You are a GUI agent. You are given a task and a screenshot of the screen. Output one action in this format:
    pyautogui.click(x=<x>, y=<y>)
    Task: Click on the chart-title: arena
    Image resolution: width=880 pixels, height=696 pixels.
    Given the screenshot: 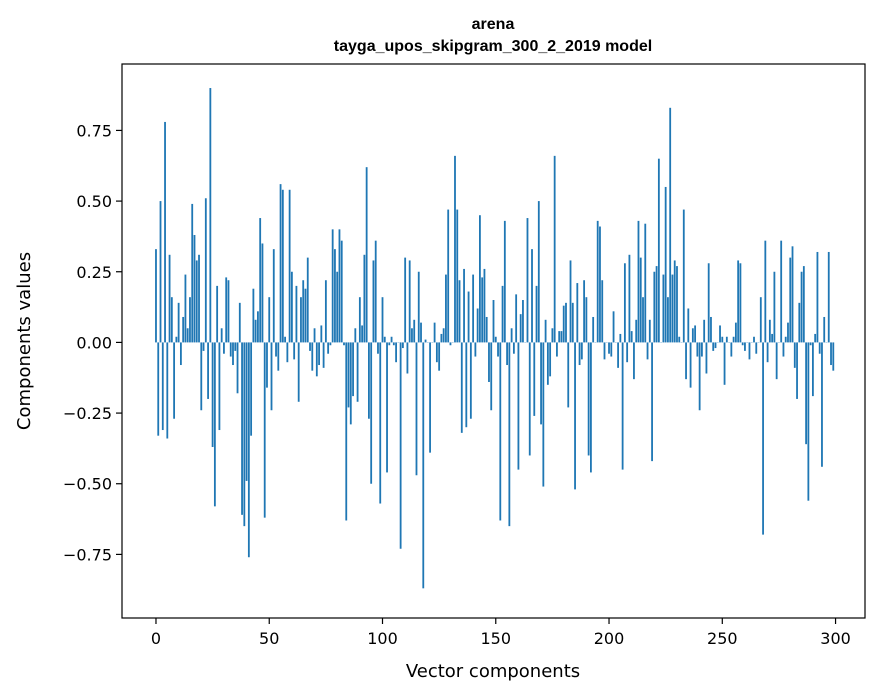 What is the action you would take?
    pyautogui.click(x=493, y=24)
    